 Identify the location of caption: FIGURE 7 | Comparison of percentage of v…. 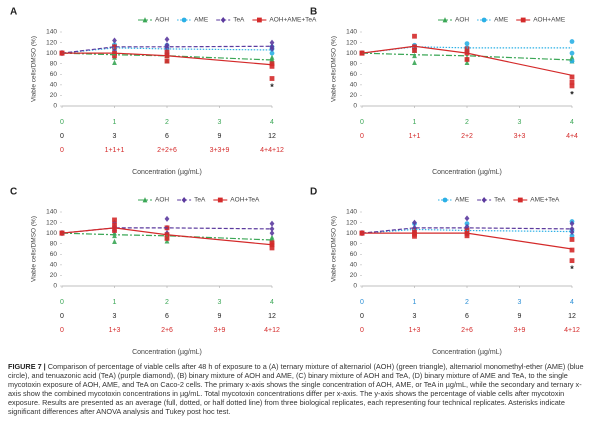
(300, 389).